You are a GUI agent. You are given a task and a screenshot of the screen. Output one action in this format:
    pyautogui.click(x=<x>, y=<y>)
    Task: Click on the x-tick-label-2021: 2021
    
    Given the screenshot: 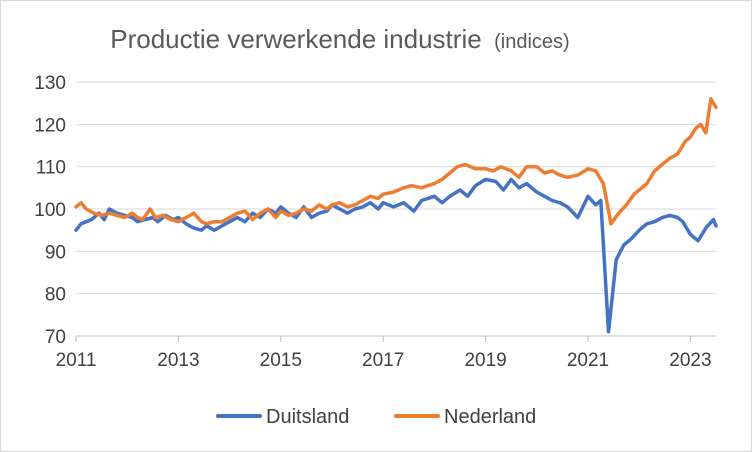 What is the action you would take?
    pyautogui.click(x=588, y=360)
    